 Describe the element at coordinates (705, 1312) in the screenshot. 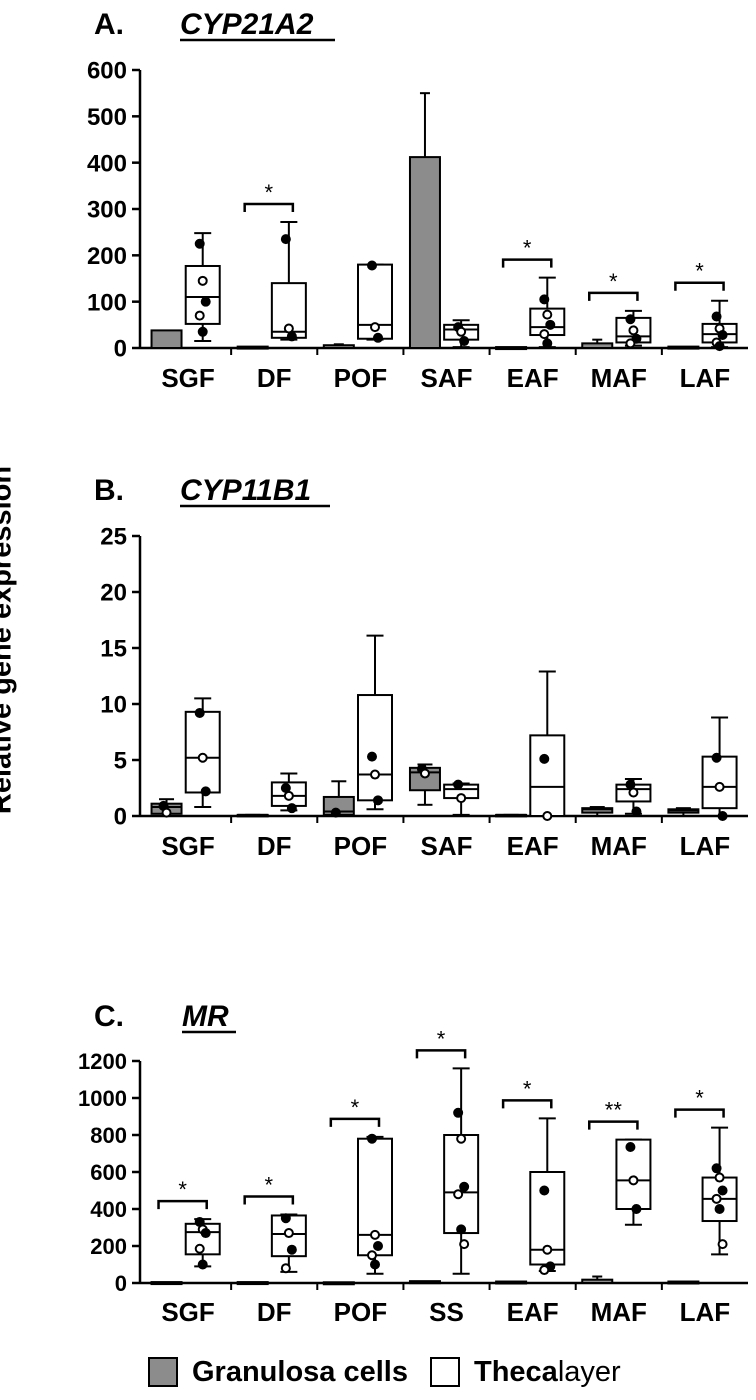

I see `category-label: LAF` at that location.